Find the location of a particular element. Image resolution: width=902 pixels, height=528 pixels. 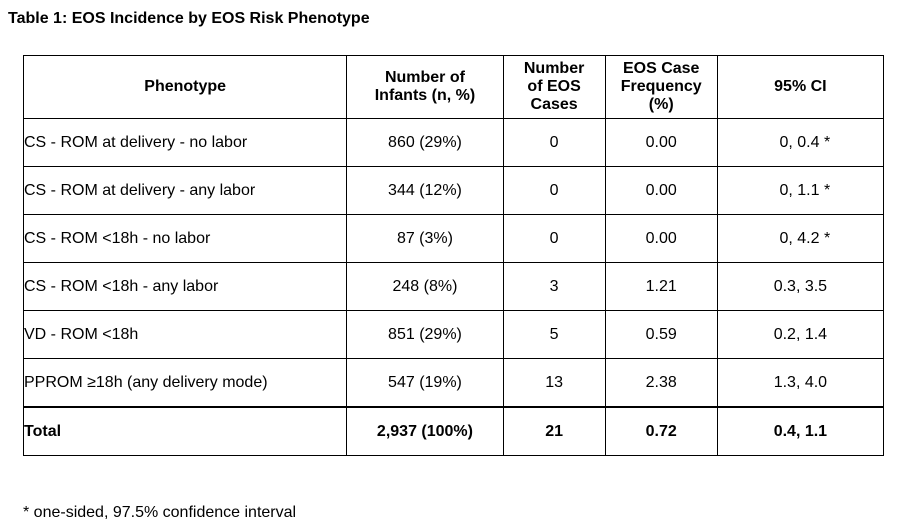

cell-infants: 851 (29%) is located at coordinates (425, 334).